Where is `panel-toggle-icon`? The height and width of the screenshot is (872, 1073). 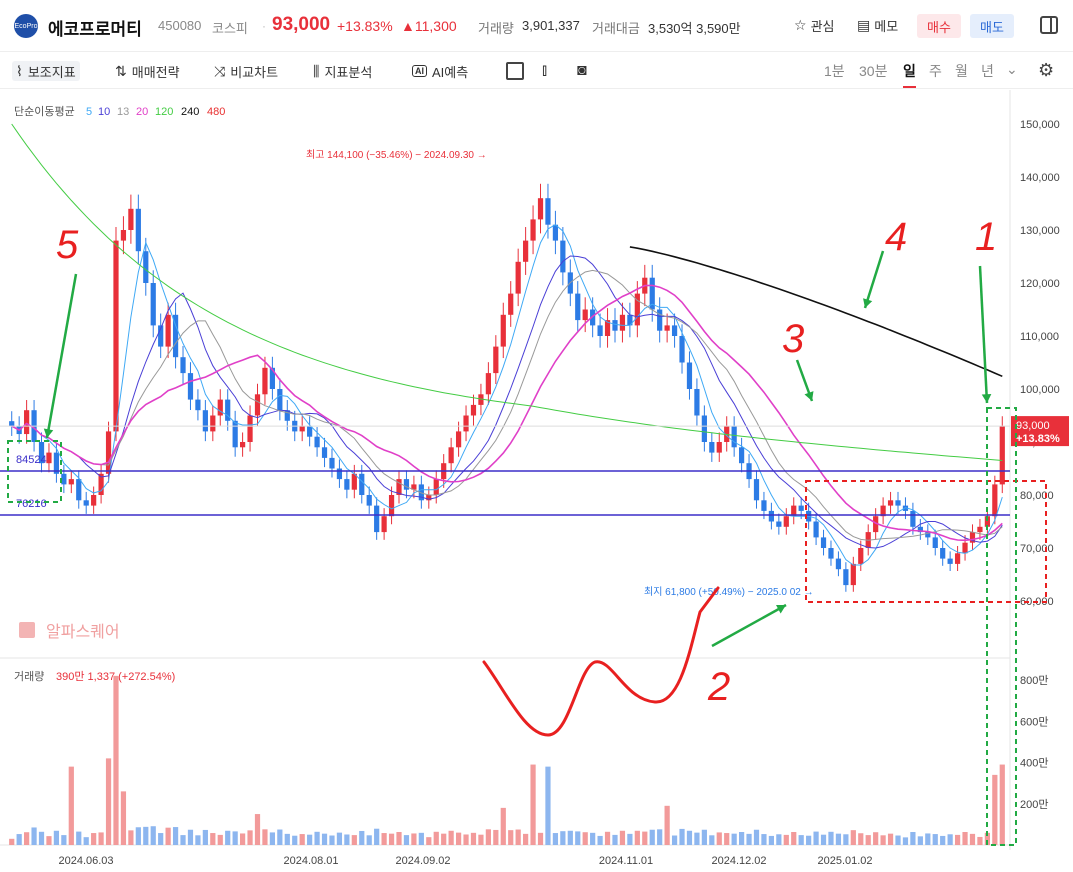
panel-toggle-icon is located at coordinates (1049, 25).